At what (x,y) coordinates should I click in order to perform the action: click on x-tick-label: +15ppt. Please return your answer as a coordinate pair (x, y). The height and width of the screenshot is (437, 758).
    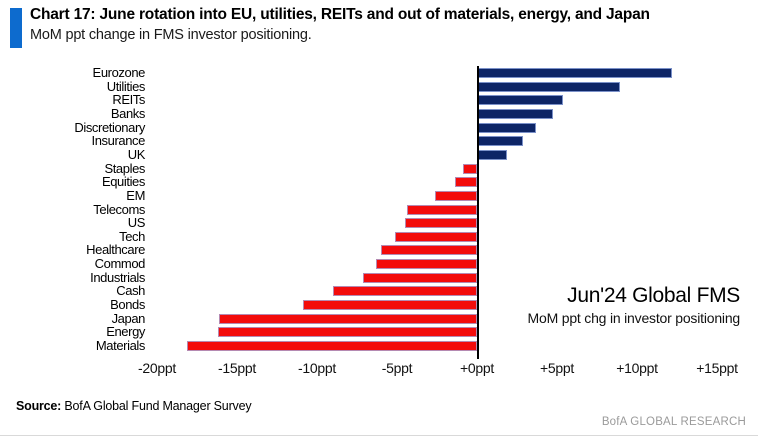
    Looking at the image, I should click on (717, 368).